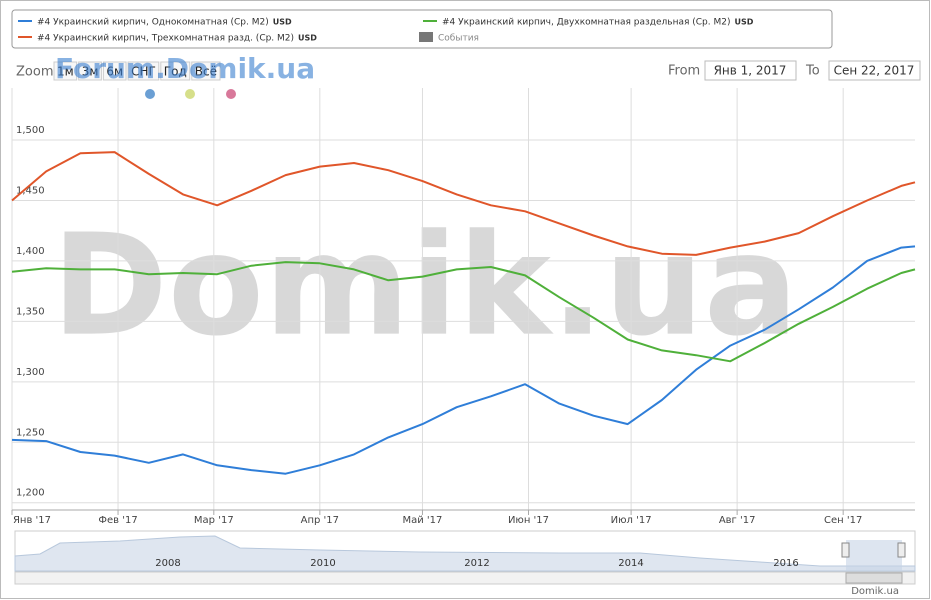 This screenshot has height=600, width=931. What do you see at coordinates (422, 520) in the screenshot?
I see `x-tick-label: Май '17` at bounding box center [422, 520].